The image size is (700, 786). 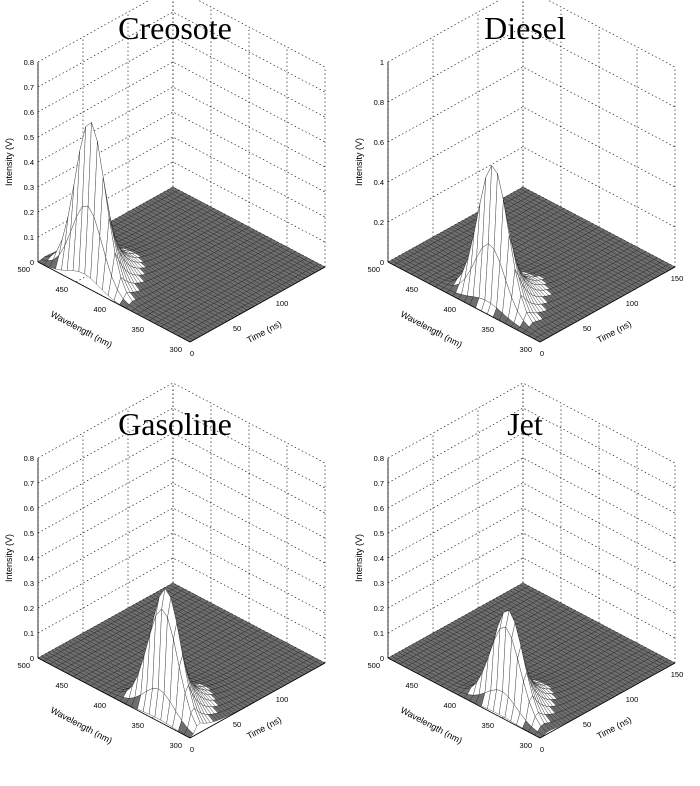 What do you see at coordinates (525, 424) in the screenshot?
I see `chart-title: Jet` at bounding box center [525, 424].